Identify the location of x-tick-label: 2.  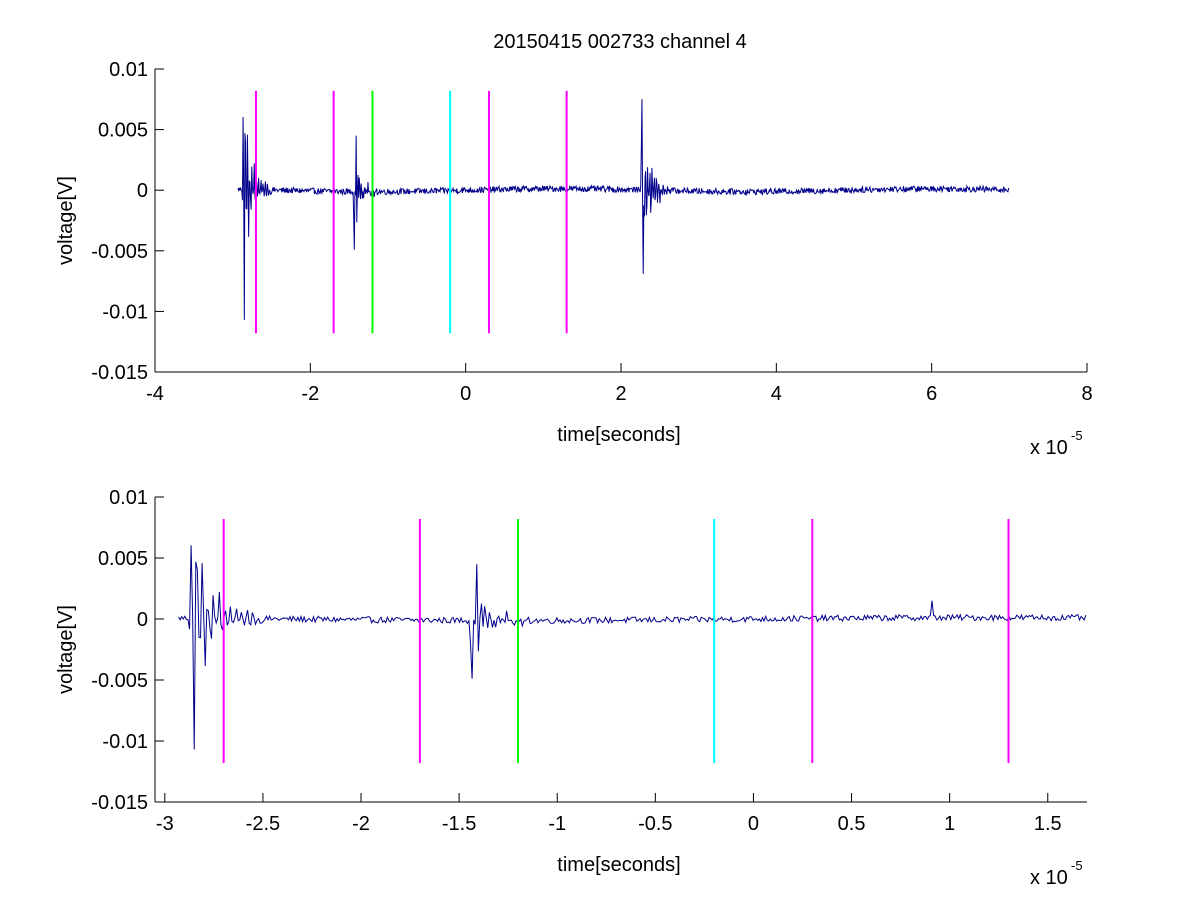
(620, 394).